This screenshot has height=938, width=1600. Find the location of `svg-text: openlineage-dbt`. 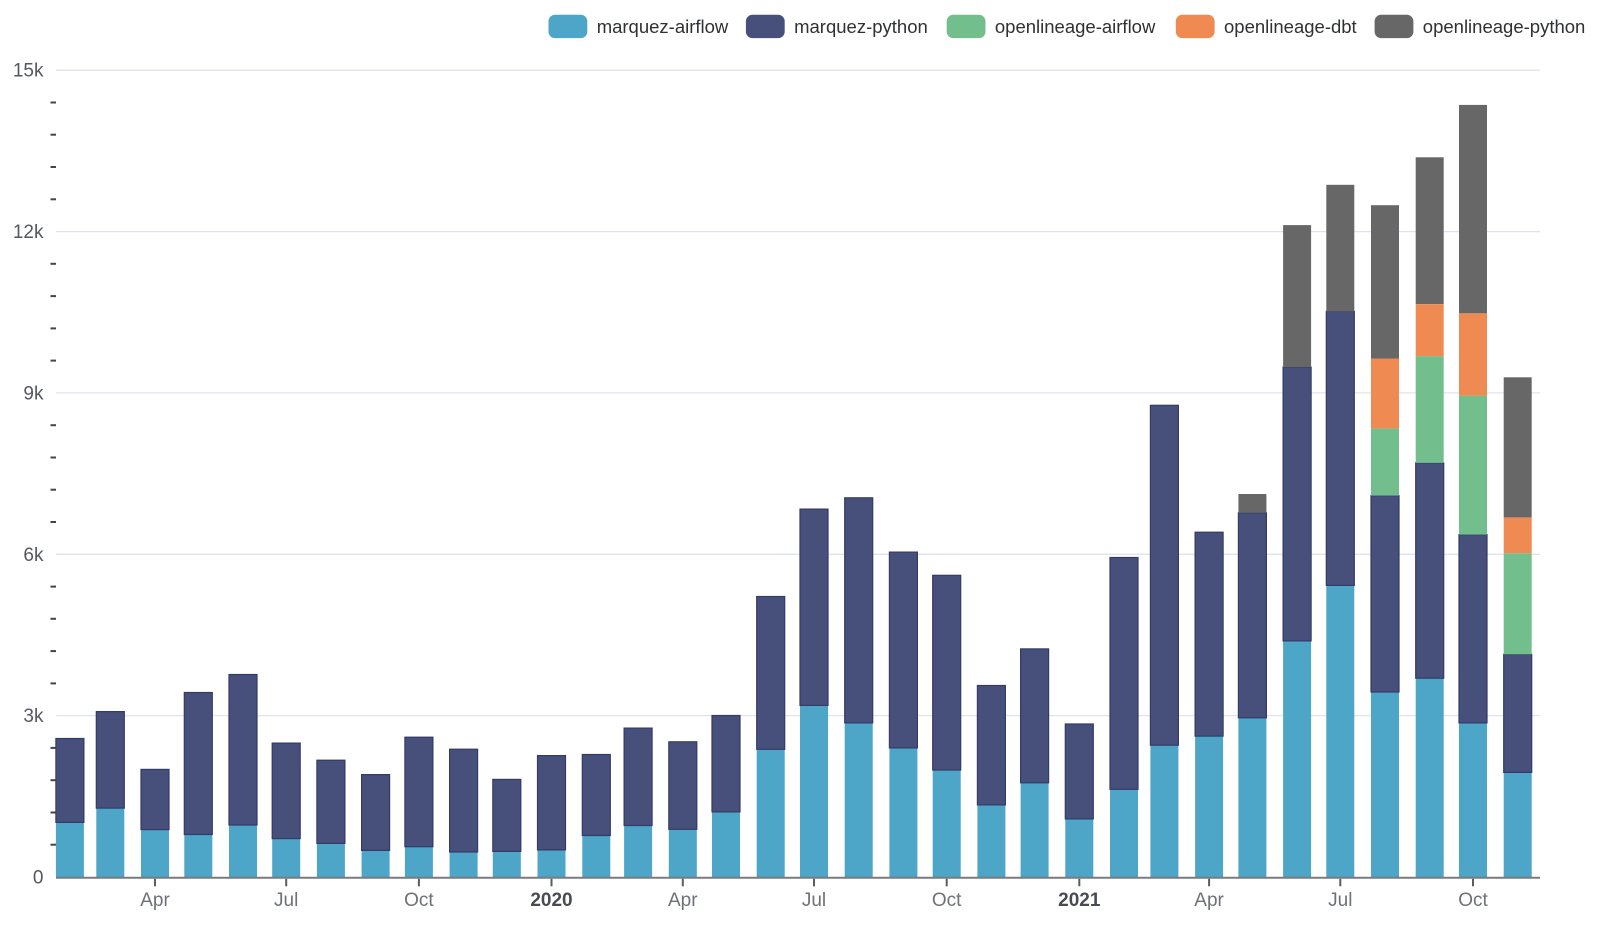

svg-text: openlineage-dbt is located at coordinates (1290, 26).